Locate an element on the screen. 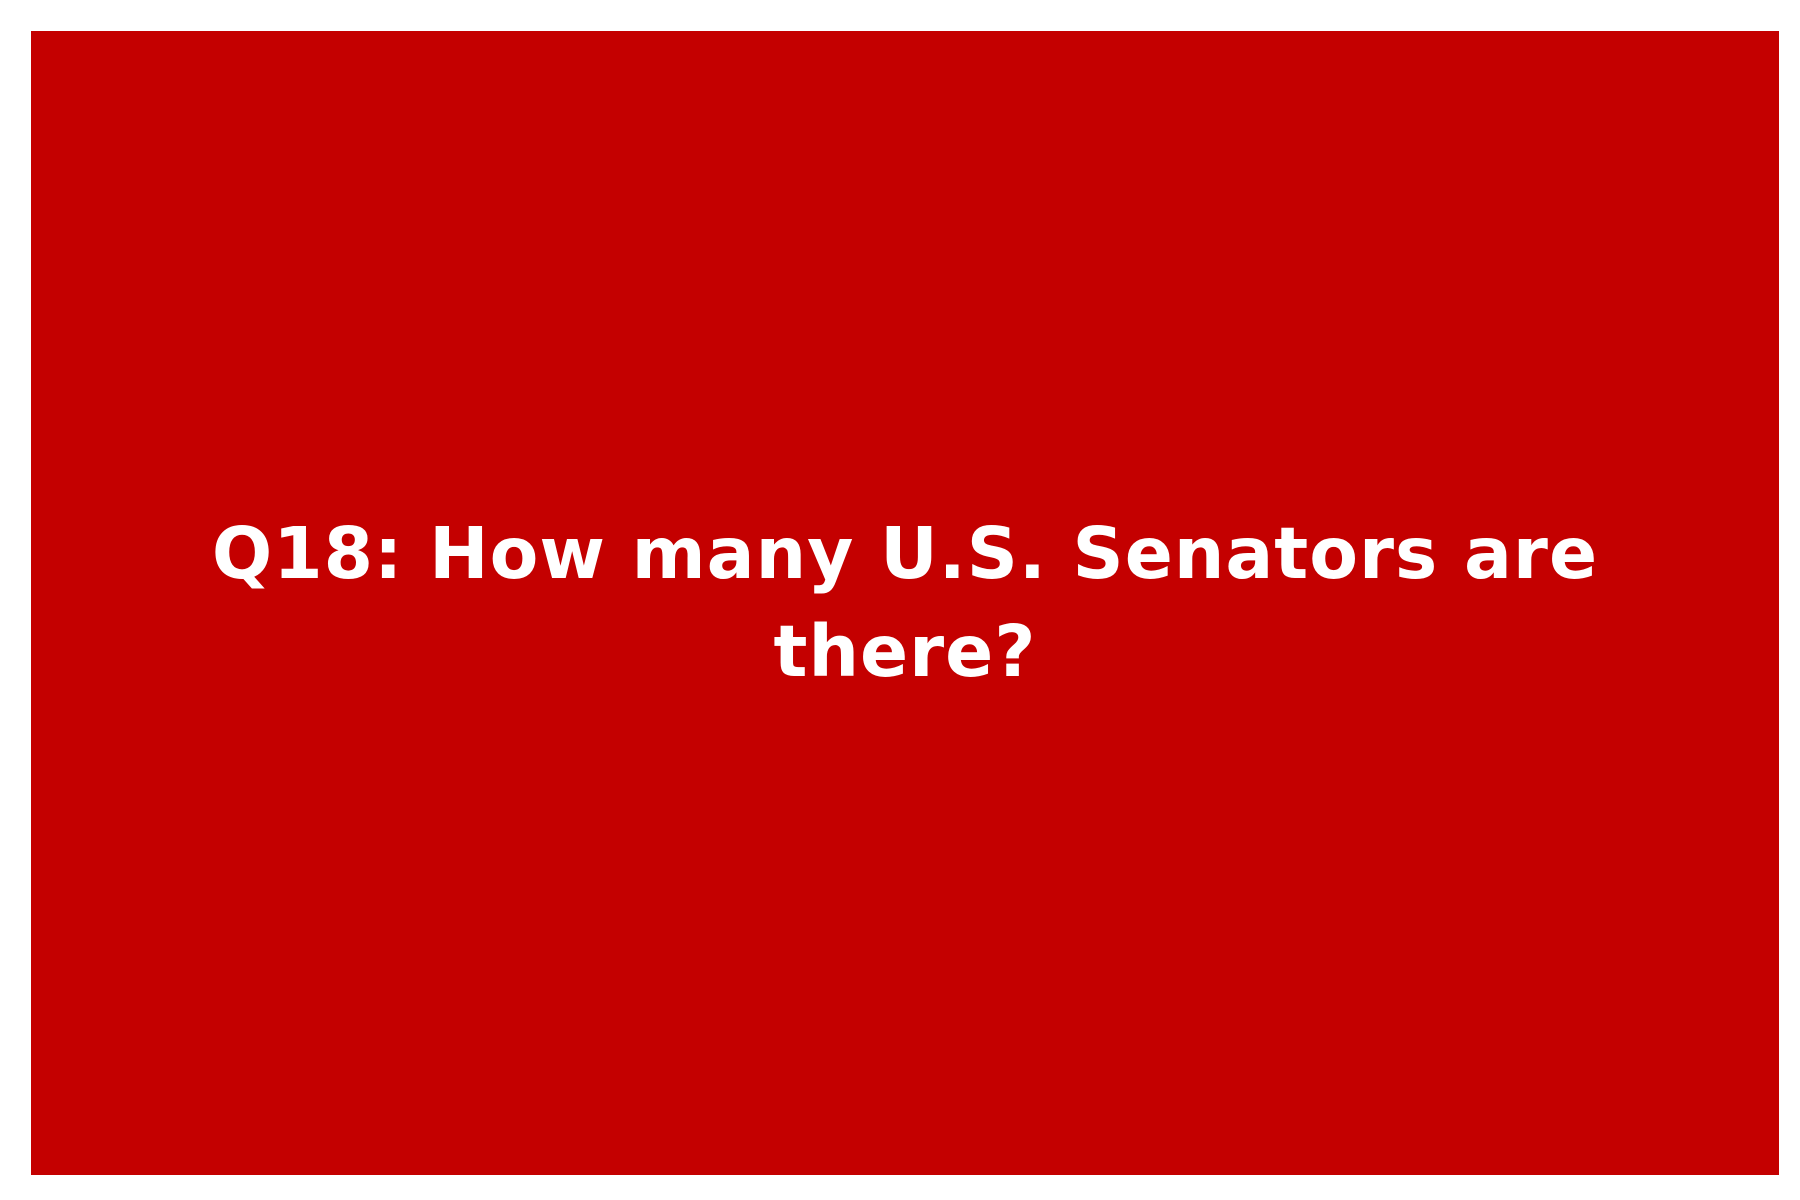  question-text: Q18: How many U.S. Senators are there? is located at coordinates (905, 602).